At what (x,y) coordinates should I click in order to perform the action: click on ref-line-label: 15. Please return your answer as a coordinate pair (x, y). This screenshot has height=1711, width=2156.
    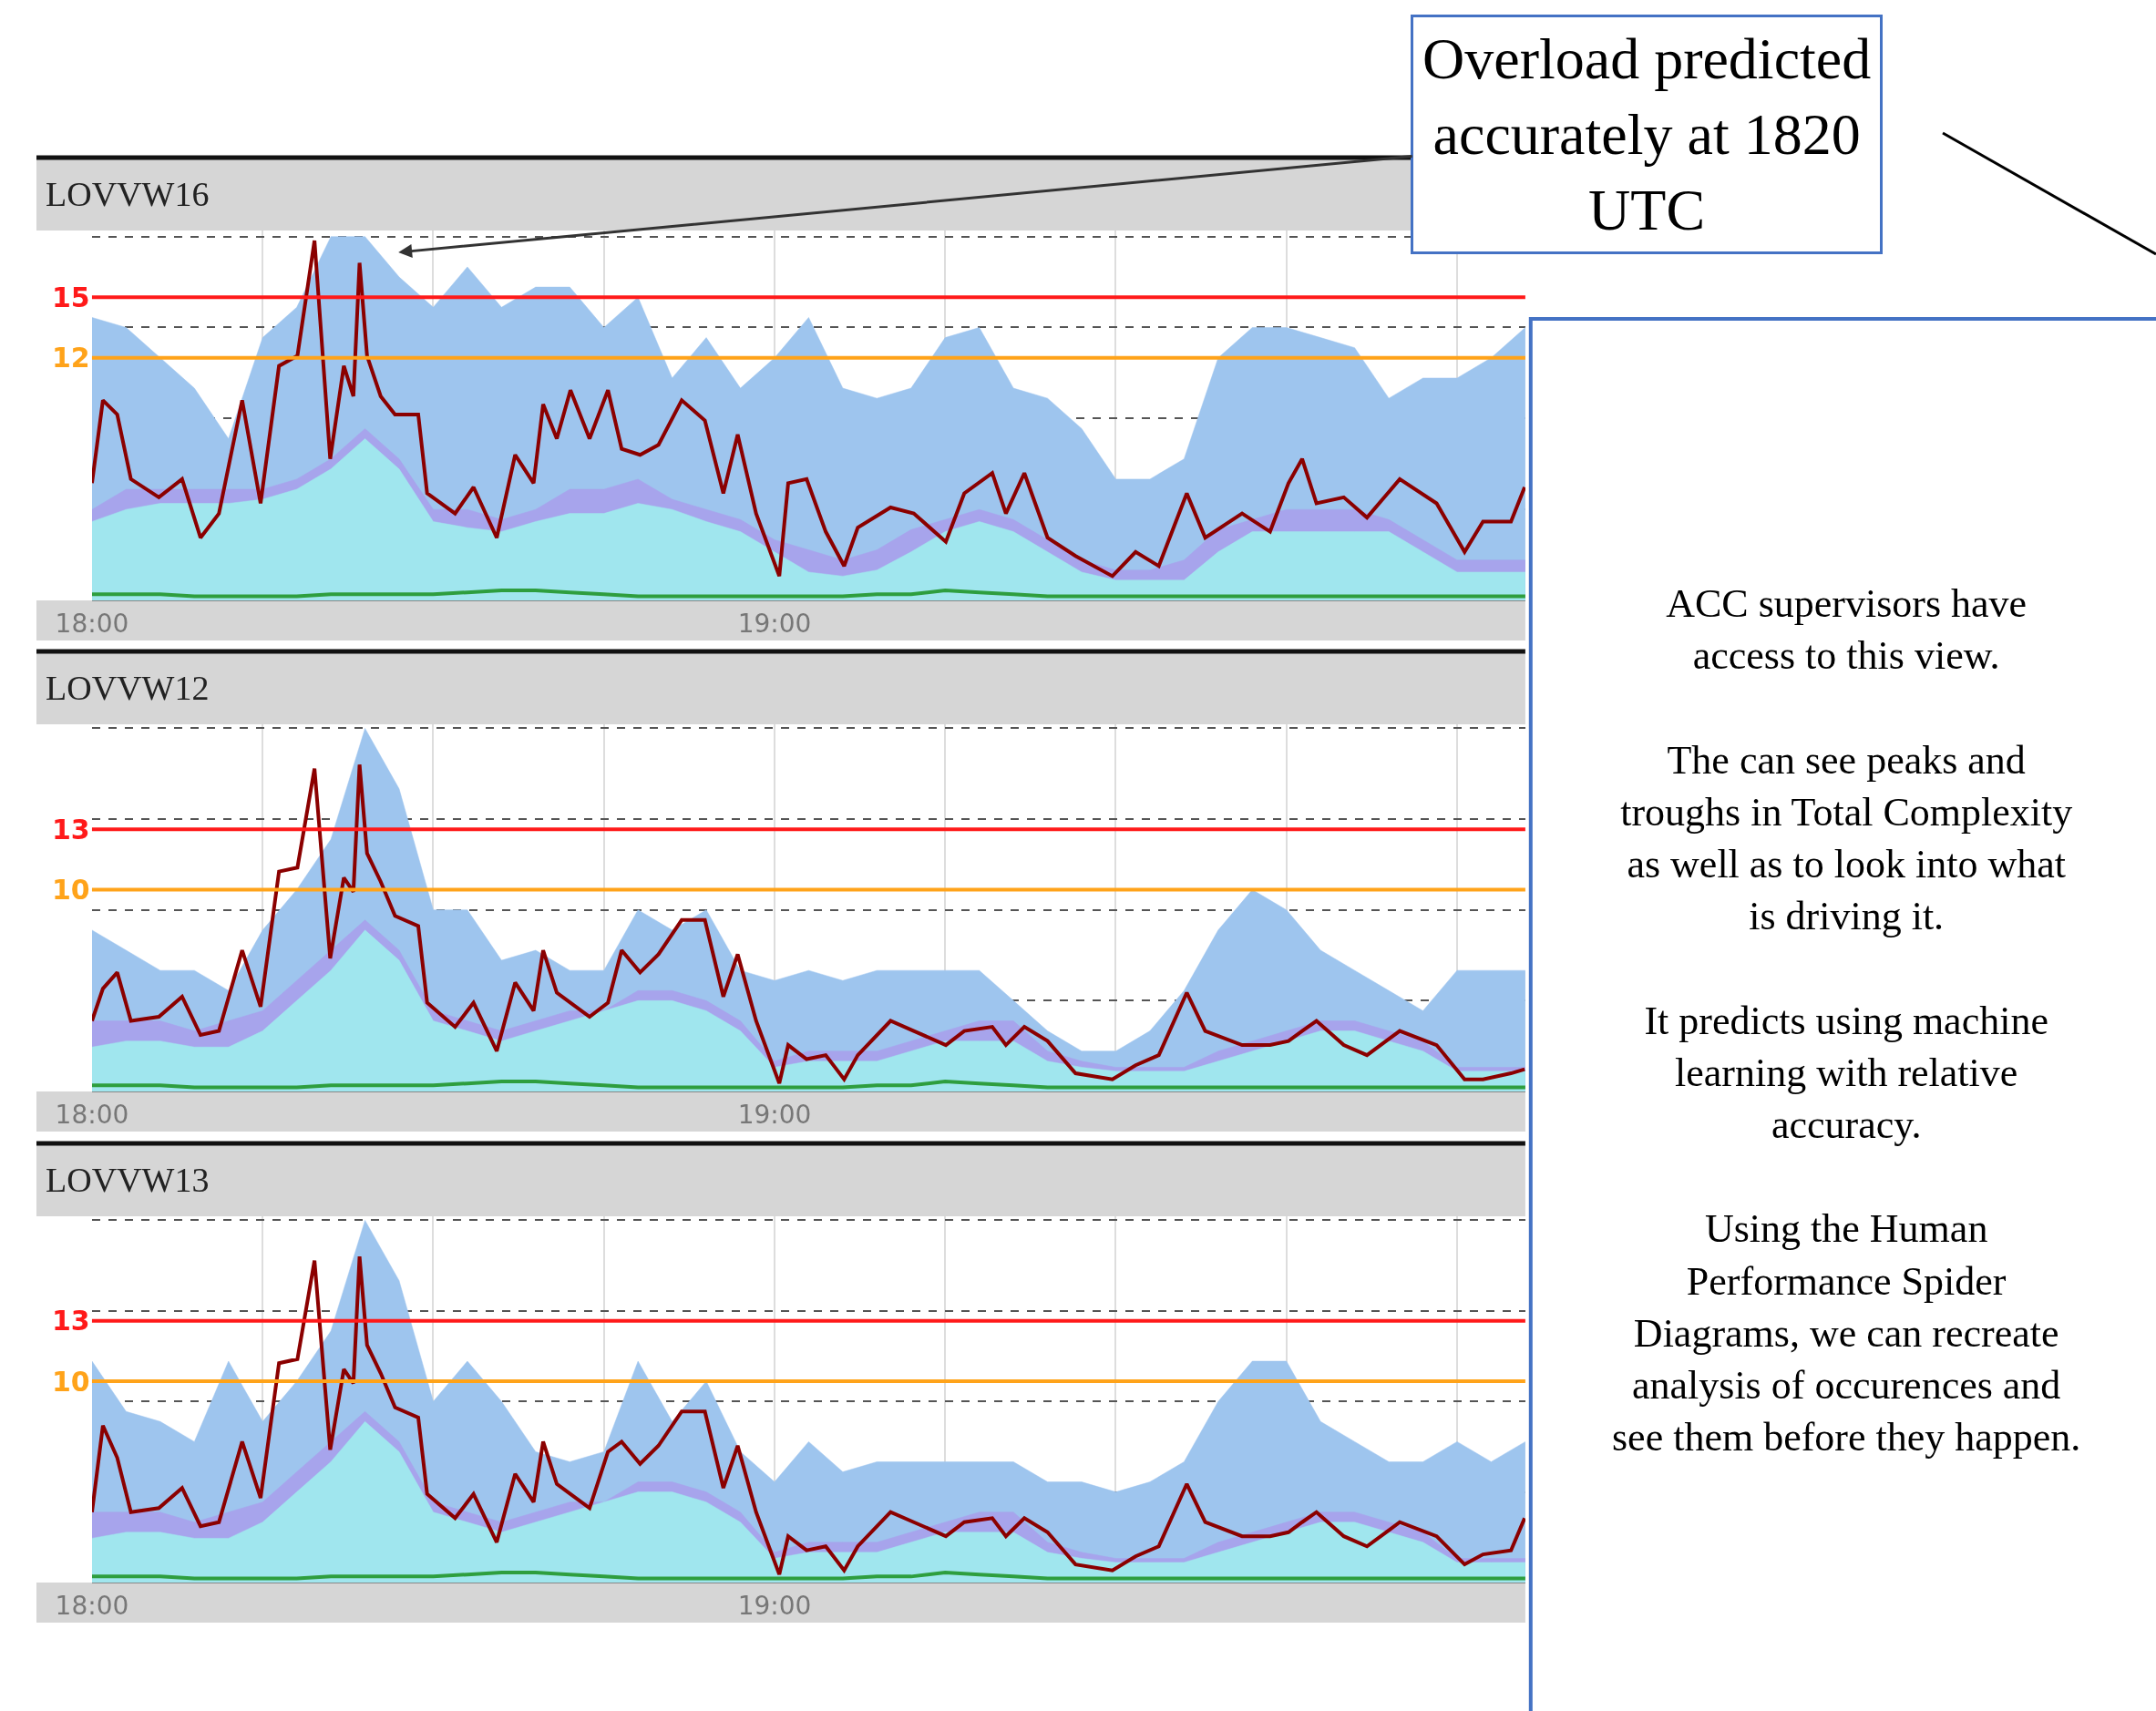
    Looking at the image, I should click on (71, 297).